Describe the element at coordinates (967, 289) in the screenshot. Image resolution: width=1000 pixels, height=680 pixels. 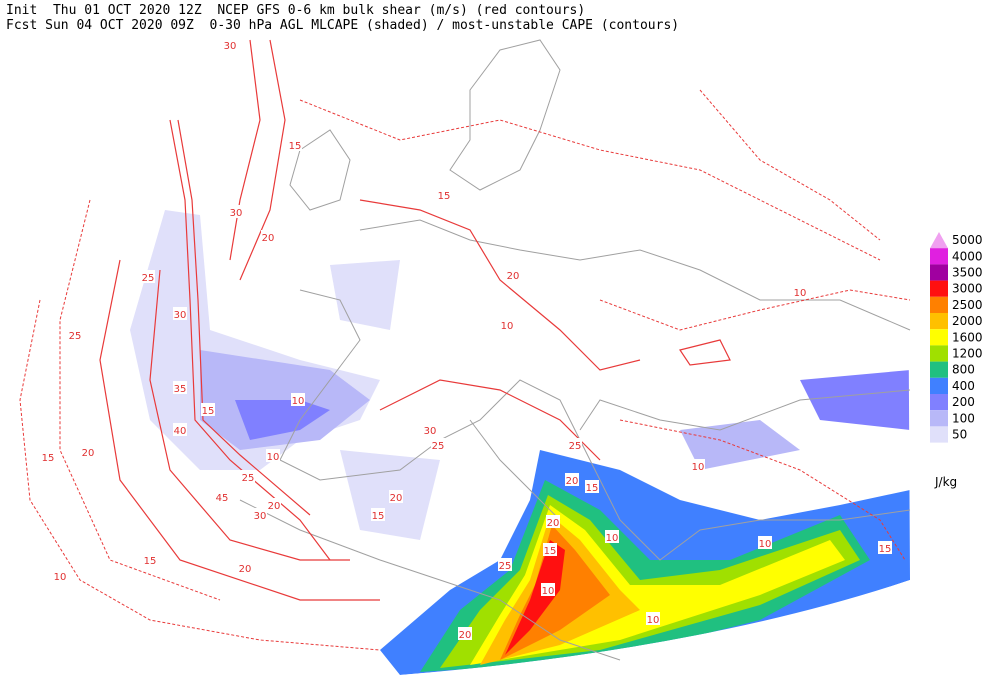
I see `legend-label: 3000` at that location.